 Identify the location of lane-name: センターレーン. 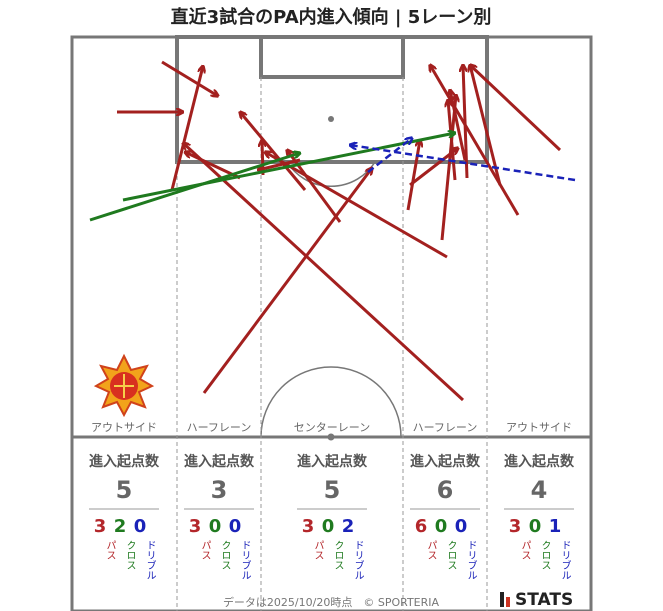
(332, 427).